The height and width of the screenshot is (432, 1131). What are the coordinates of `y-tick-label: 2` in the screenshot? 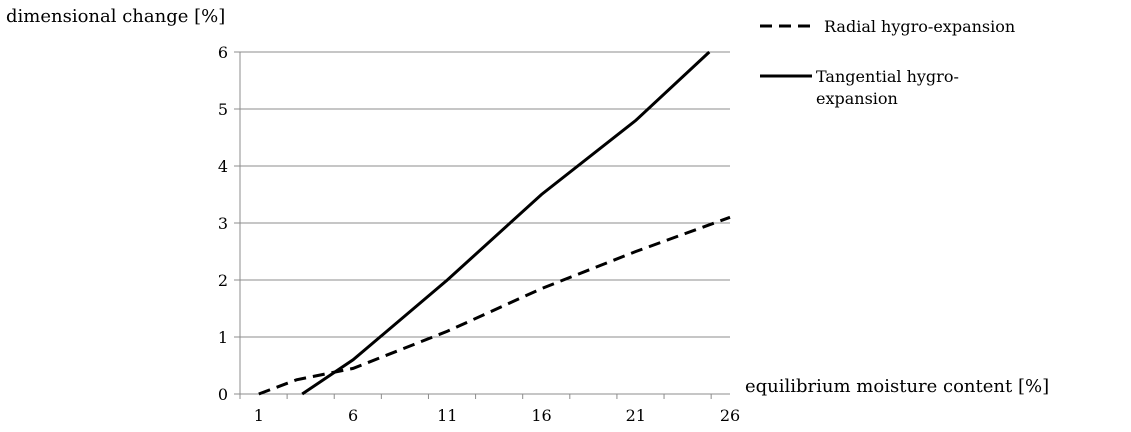 It's located at (223, 280).